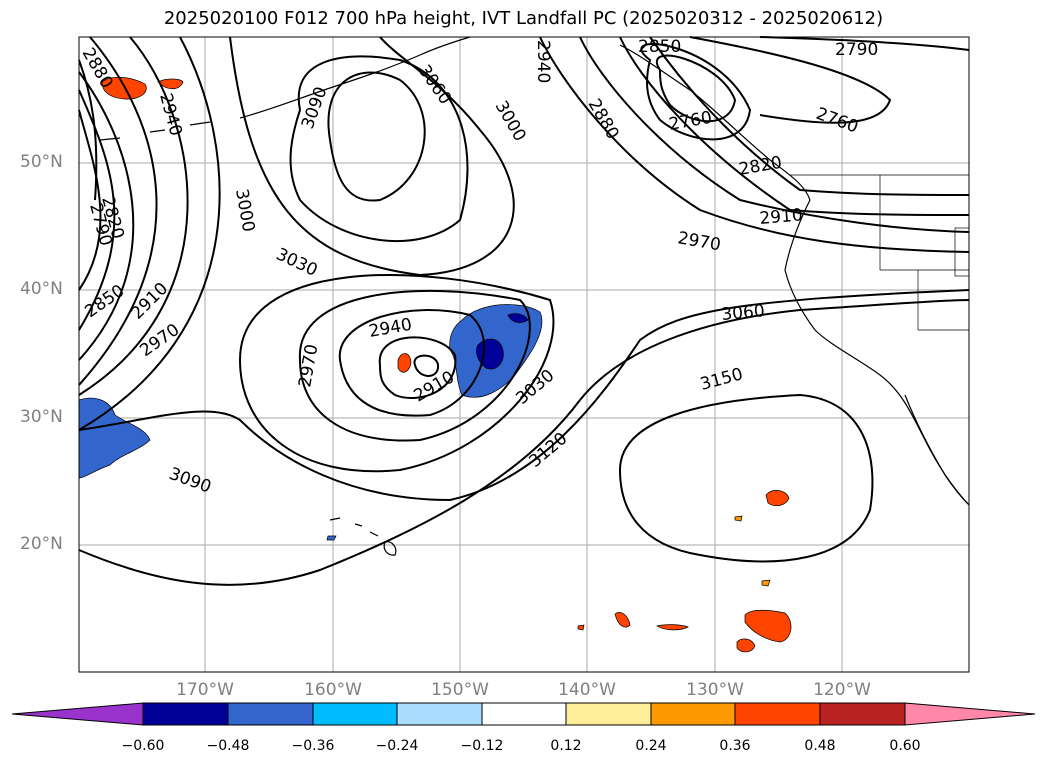 This screenshot has height=765, width=1047. What do you see at coordinates (937, 450) in the screenshot?
I see `baja-california` at bounding box center [937, 450].